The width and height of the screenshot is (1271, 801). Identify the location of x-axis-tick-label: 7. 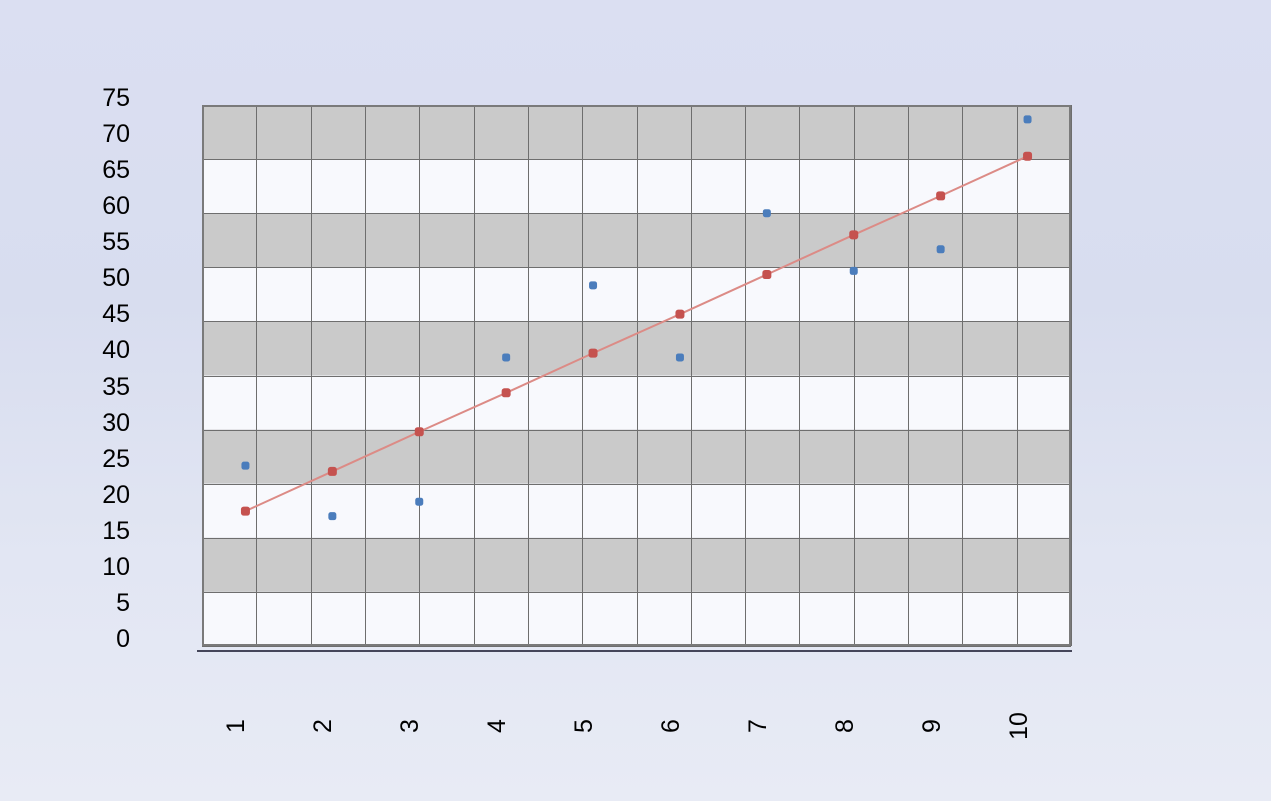
(757, 726).